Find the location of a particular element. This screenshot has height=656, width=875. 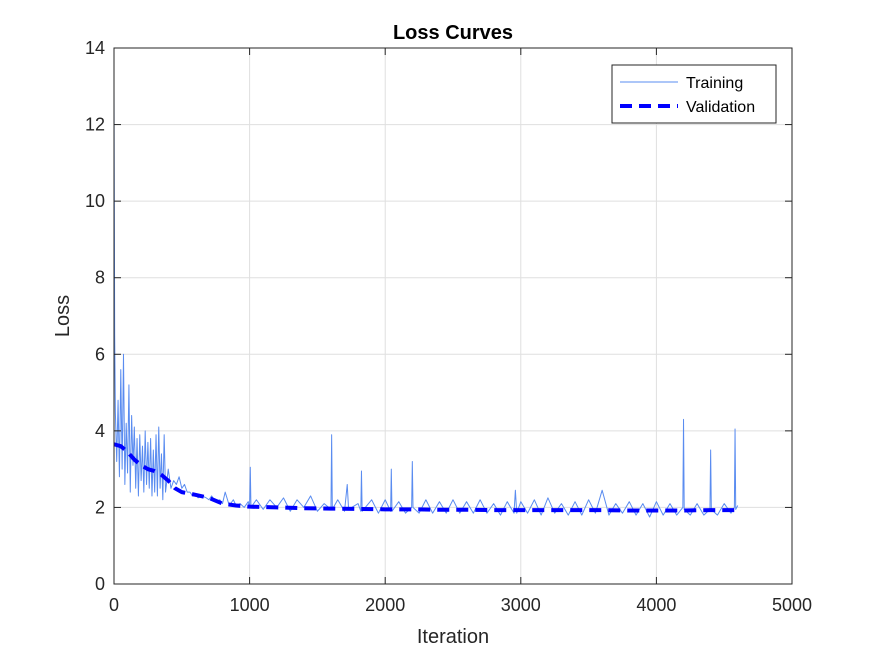

y-tick-label: 10 is located at coordinates (95, 201).